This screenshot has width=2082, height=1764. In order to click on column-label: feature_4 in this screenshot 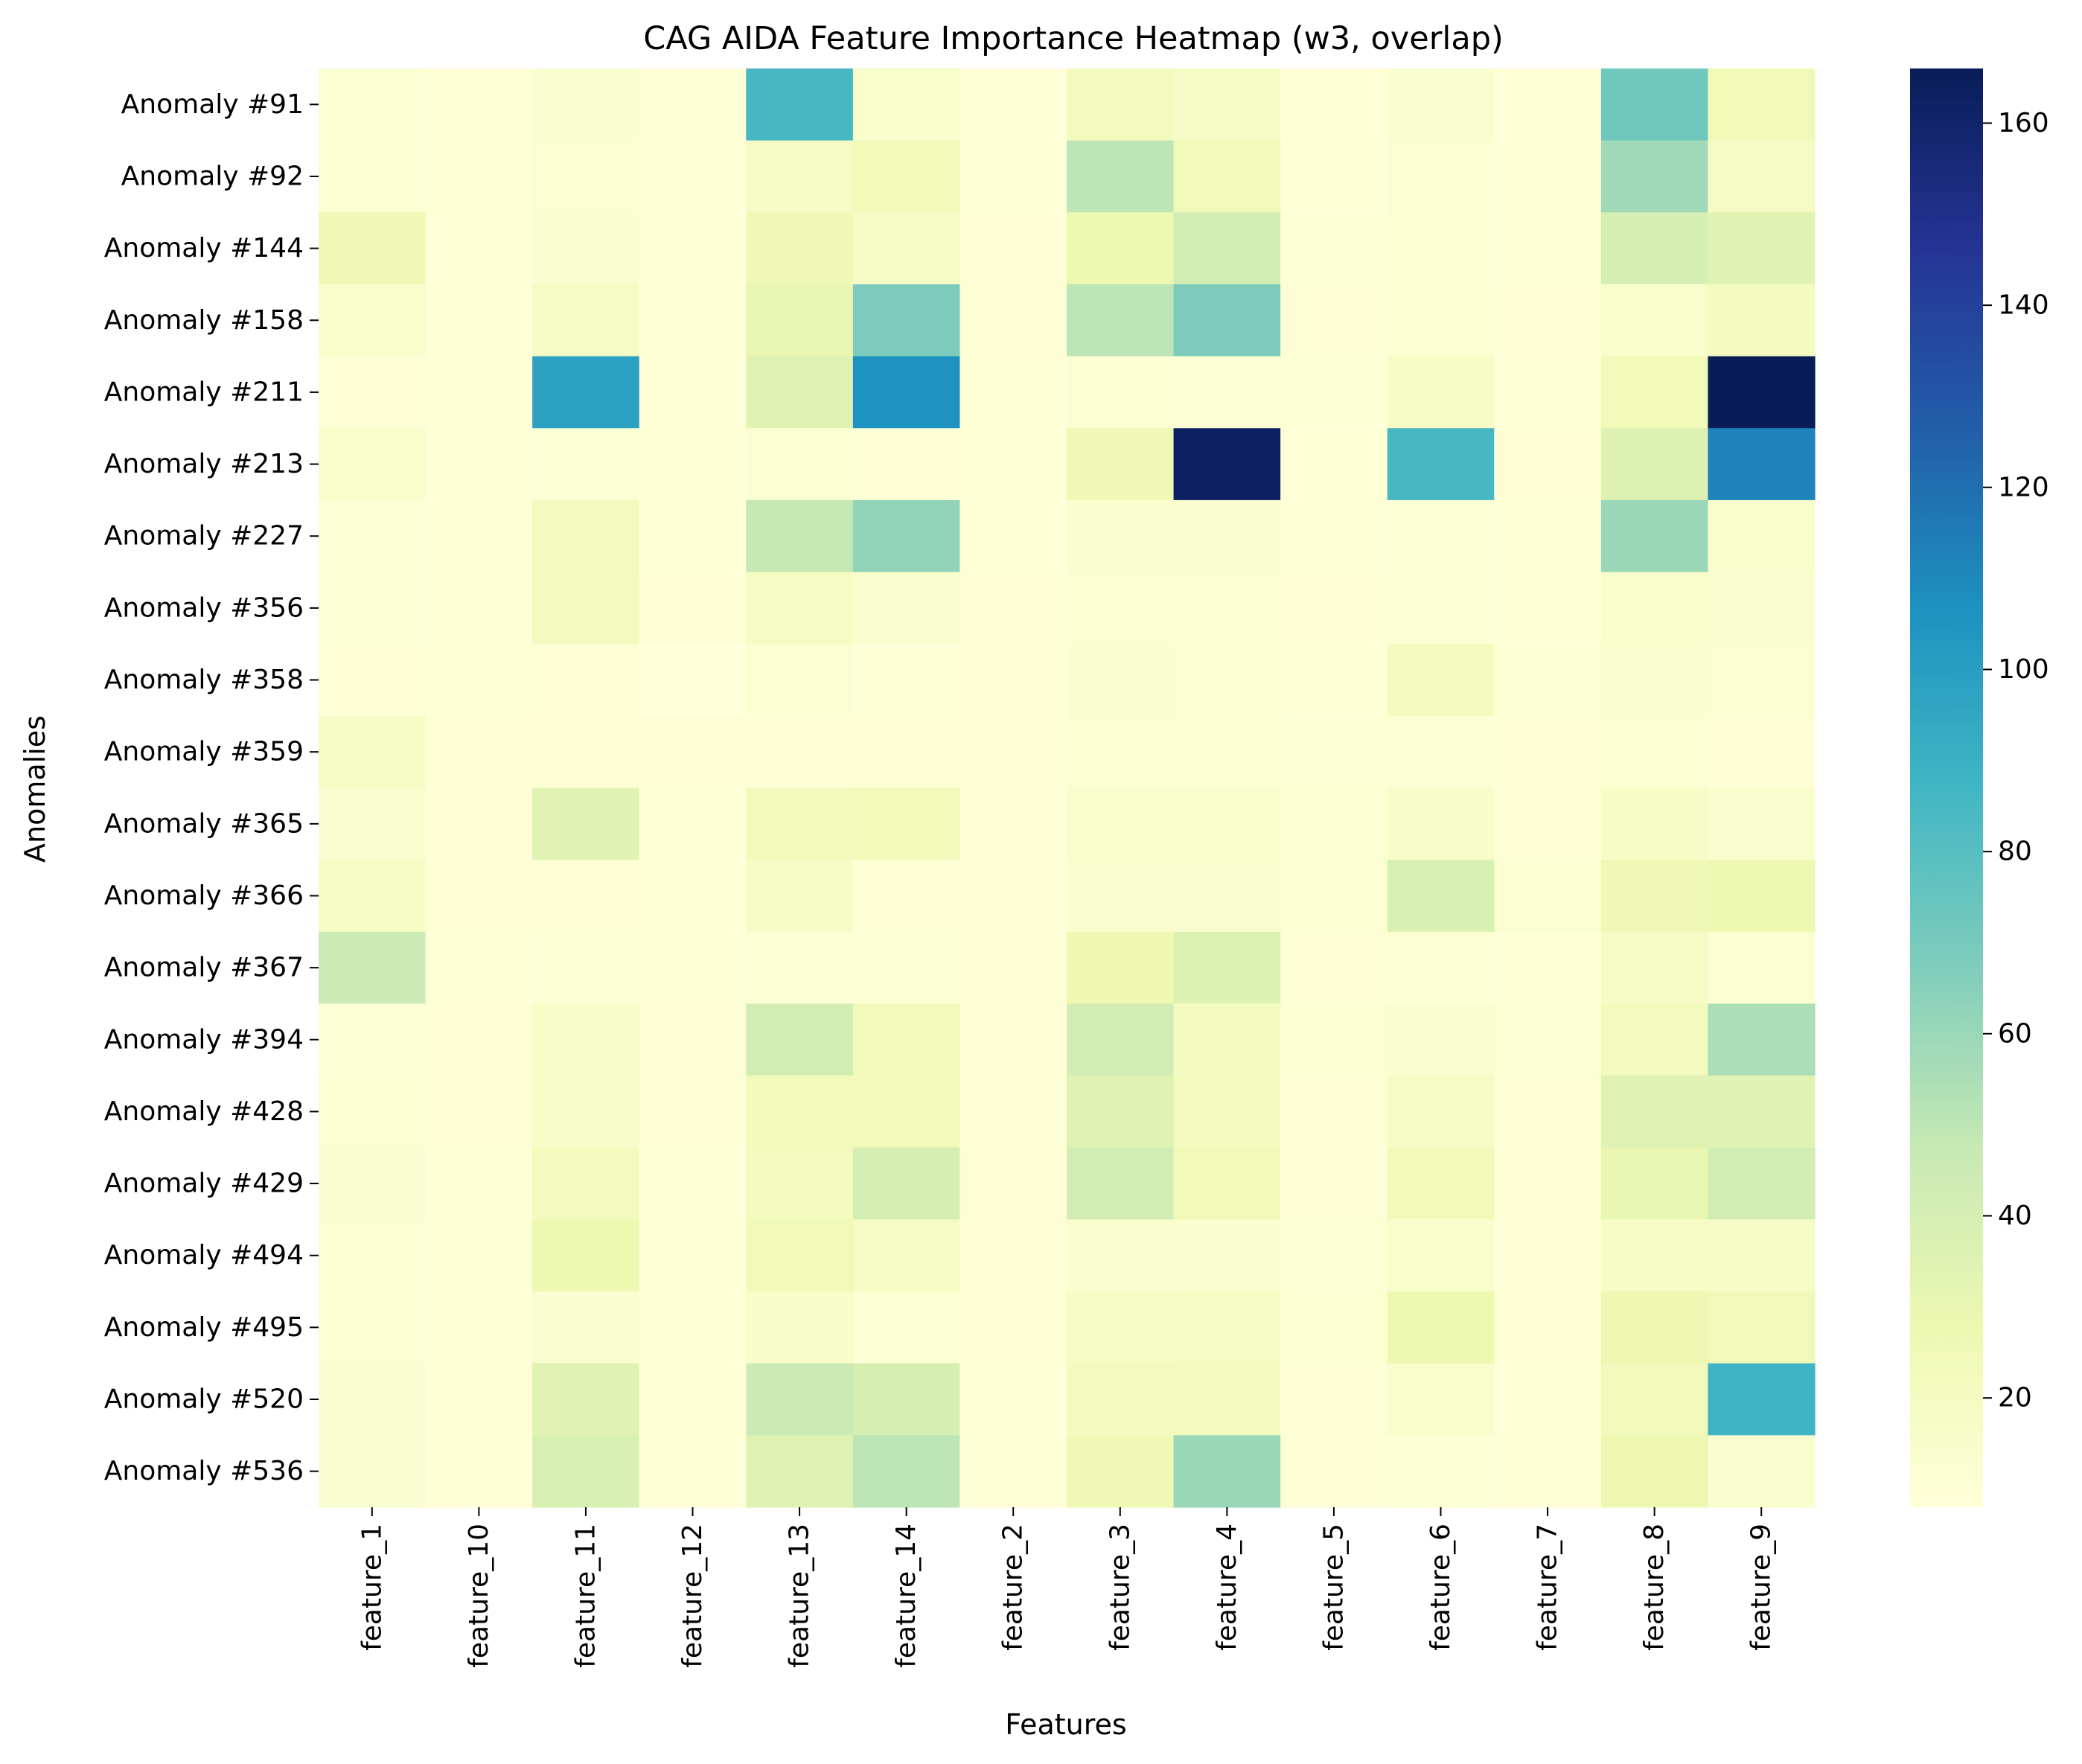, I will do `click(1227, 1587)`.